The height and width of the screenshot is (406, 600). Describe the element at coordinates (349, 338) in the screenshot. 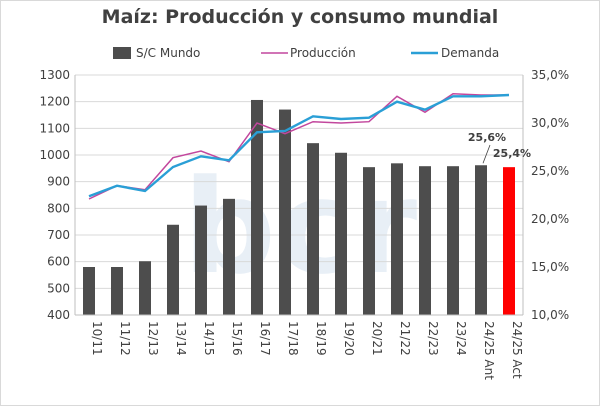

I see `x-tick-label: 19/20` at that location.